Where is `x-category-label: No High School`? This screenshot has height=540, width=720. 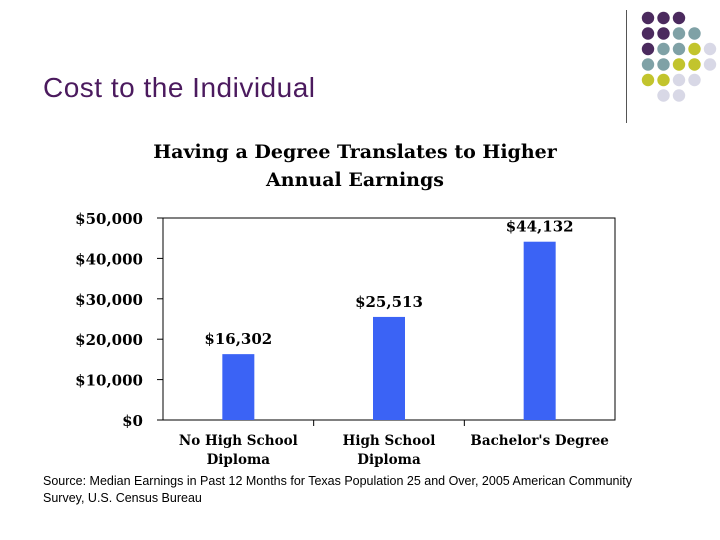 x-category-label: No High School is located at coordinates (238, 441).